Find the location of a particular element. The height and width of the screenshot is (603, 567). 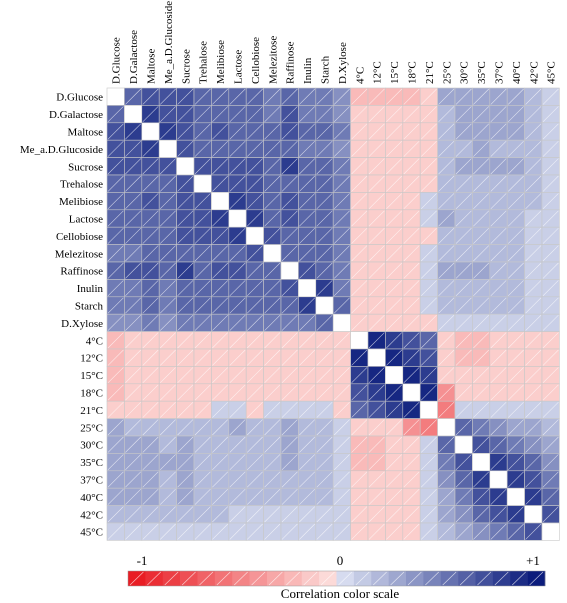

row-label-37degc: 37°C is located at coordinates (91, 481).